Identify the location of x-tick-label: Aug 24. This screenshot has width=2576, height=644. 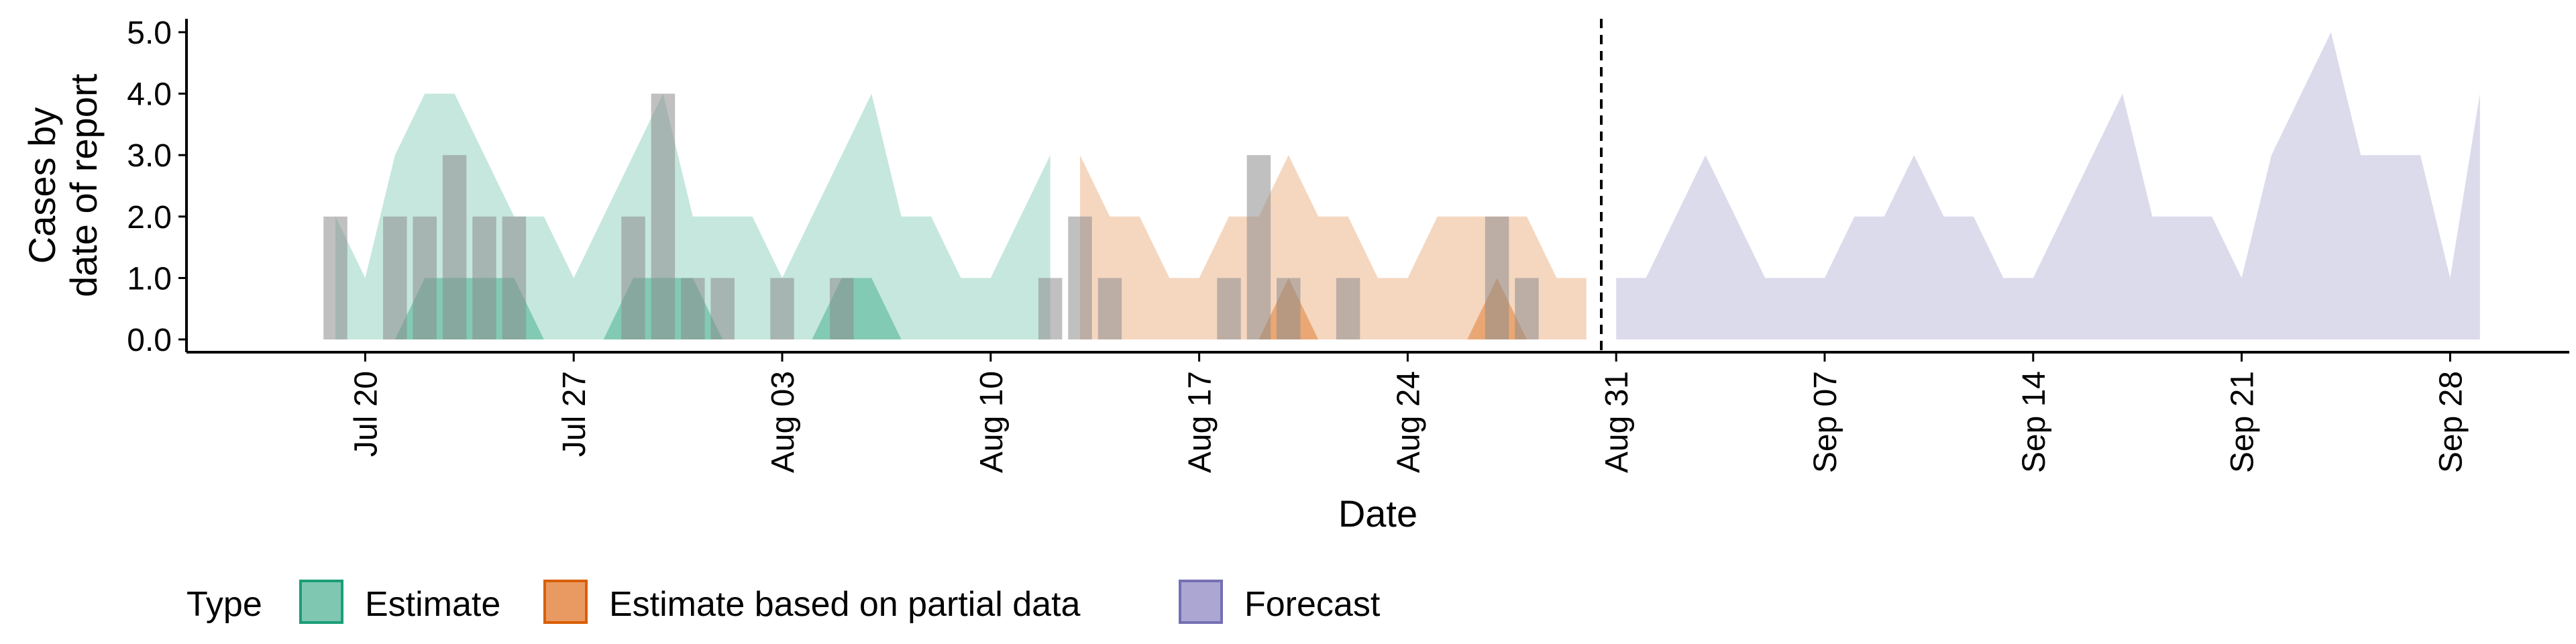
(1408, 422).